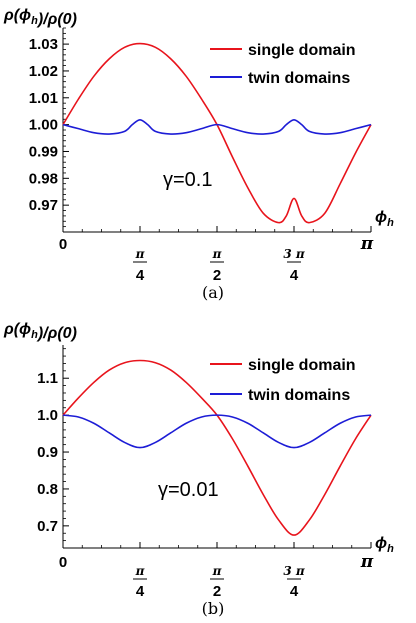  What do you see at coordinates (188, 490) in the screenshot?
I see `gamma-annotation: γ=0.01` at bounding box center [188, 490].